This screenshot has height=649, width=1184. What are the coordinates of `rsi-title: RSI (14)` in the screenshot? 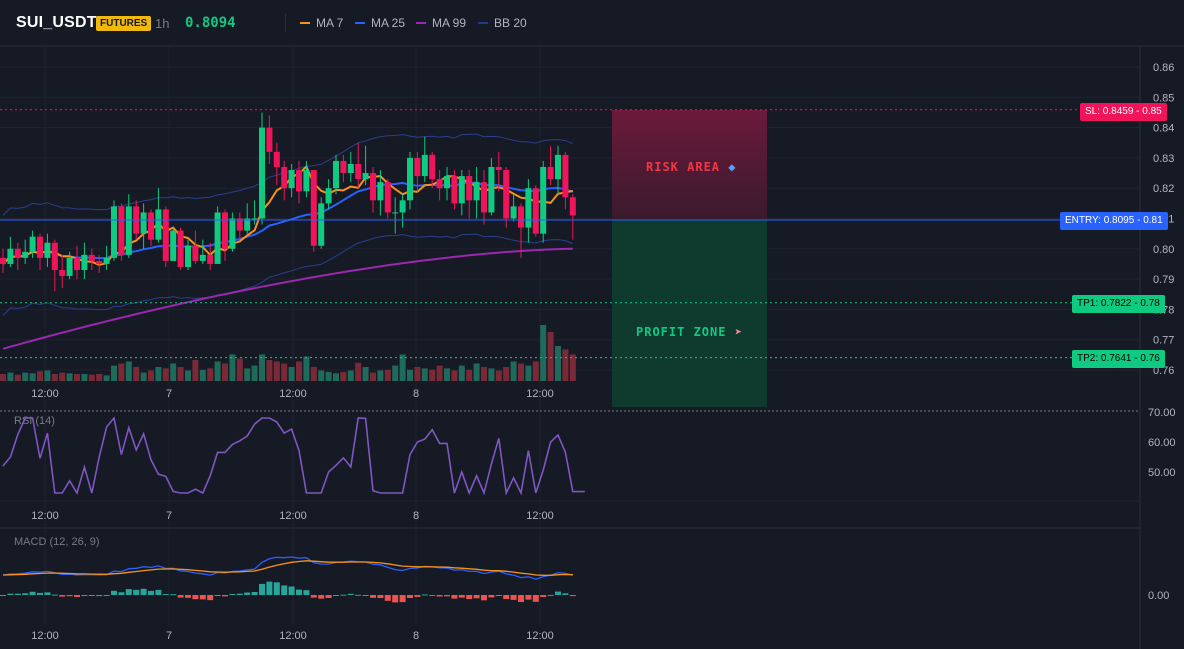 It's located at (34, 421).